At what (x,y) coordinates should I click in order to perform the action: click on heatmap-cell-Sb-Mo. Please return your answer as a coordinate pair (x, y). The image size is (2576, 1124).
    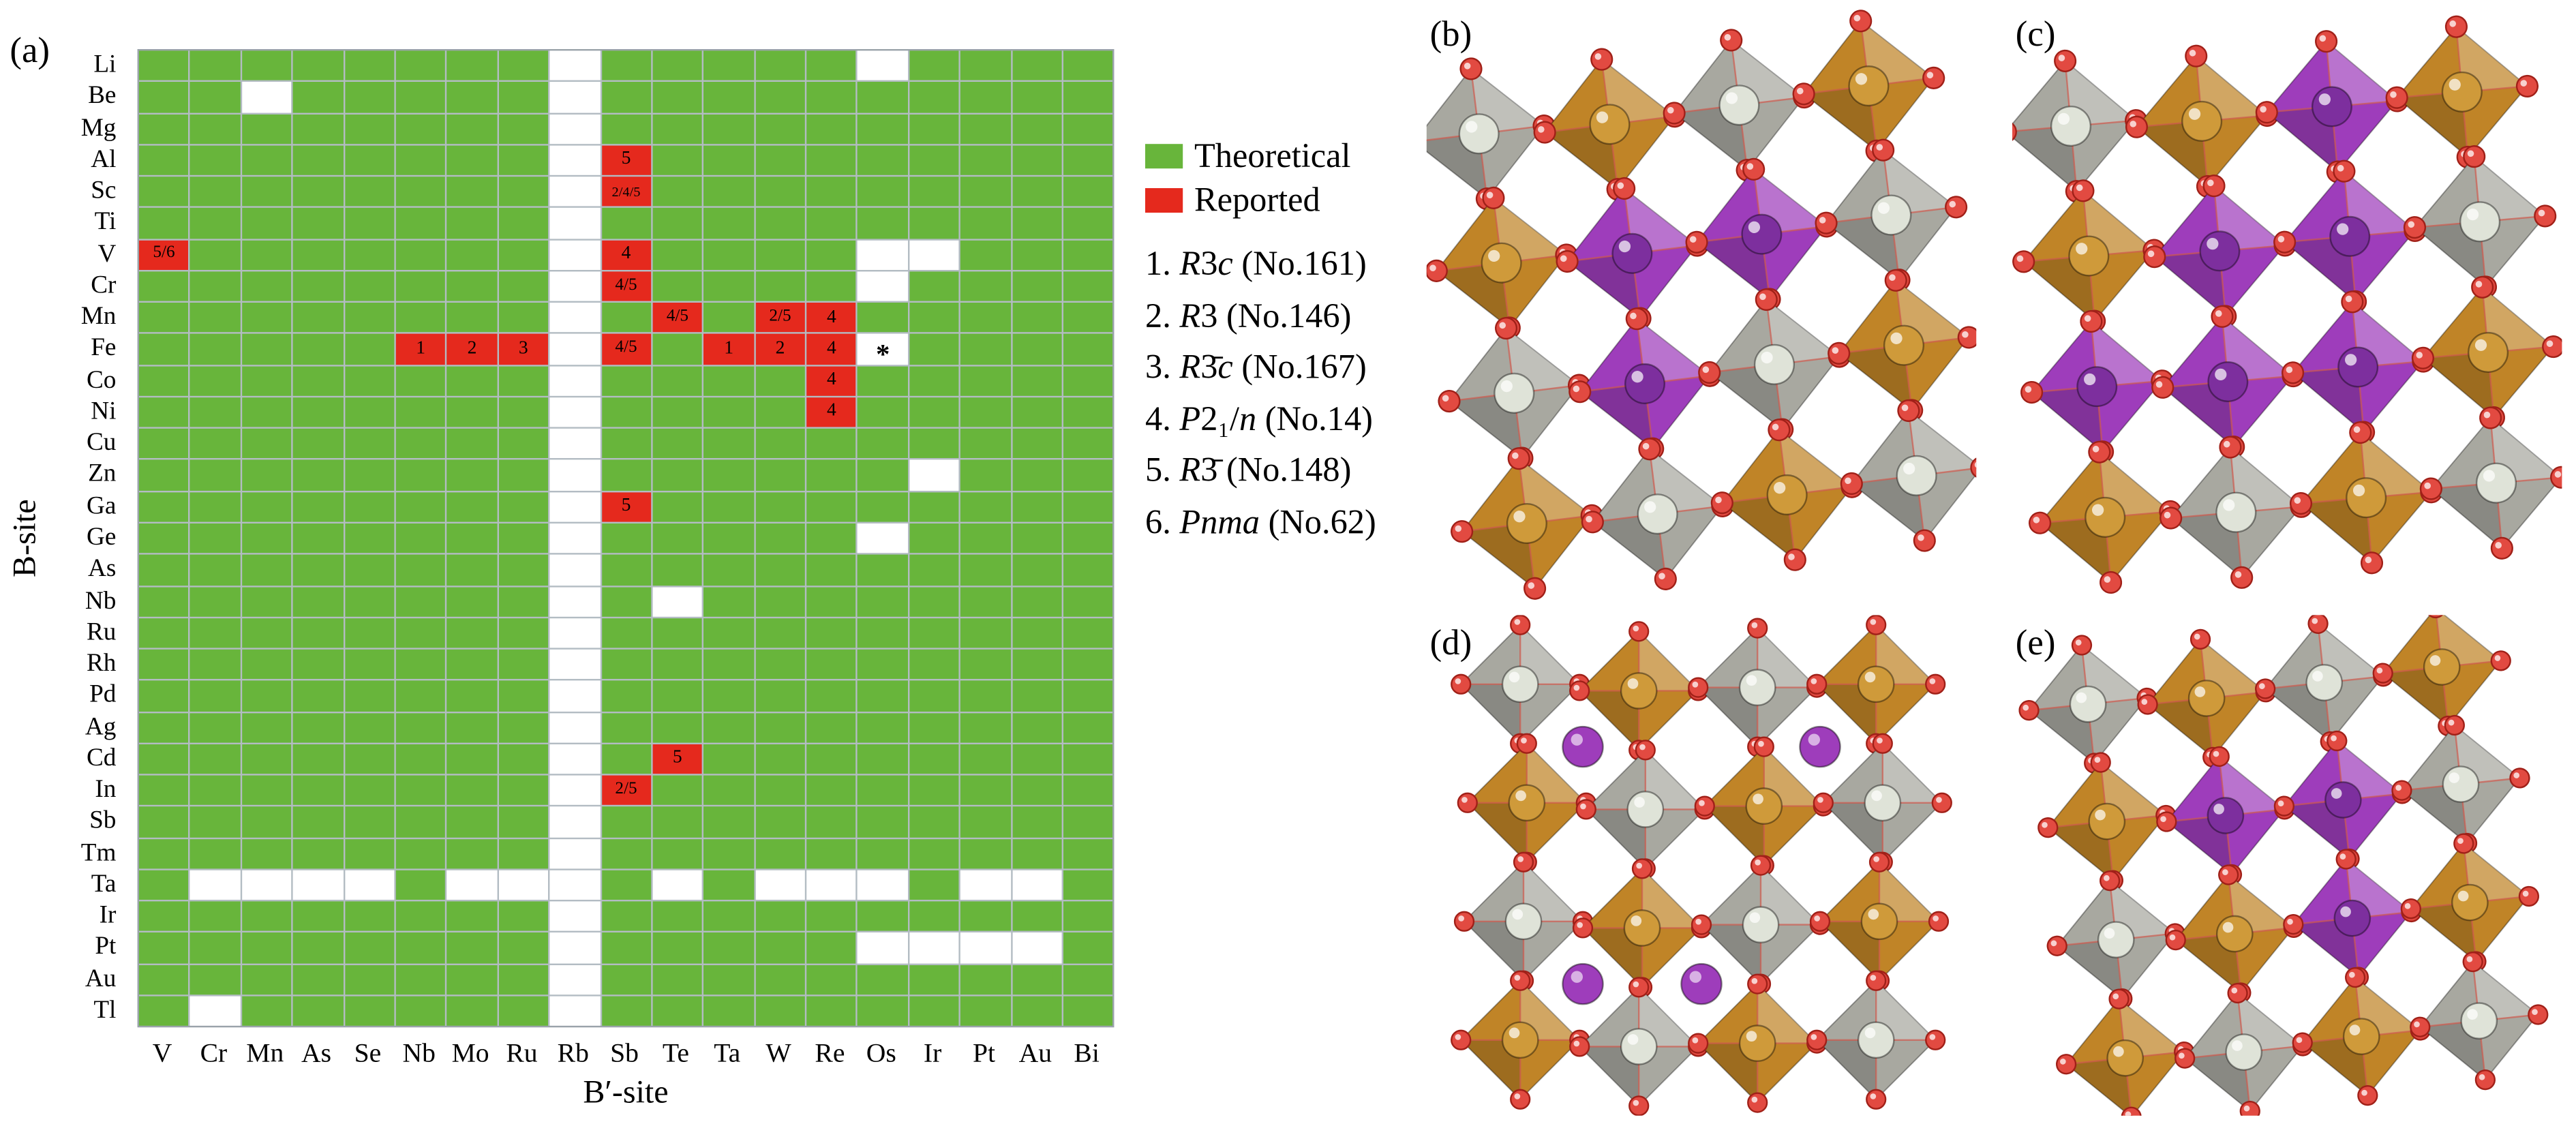
    Looking at the image, I should click on (472, 822).